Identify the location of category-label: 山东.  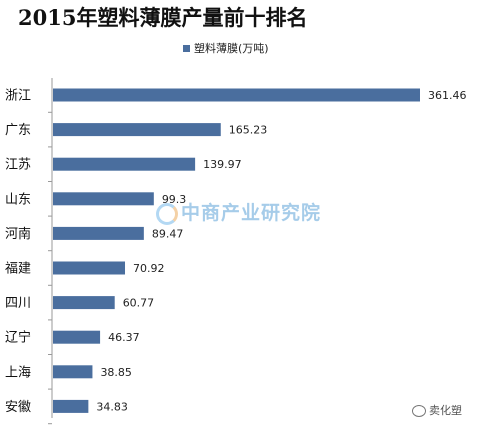
(18, 199).